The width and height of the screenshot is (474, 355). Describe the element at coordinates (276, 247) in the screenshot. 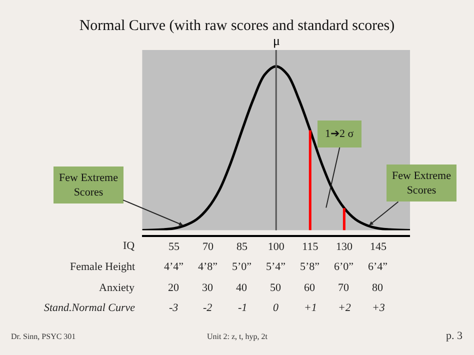

I see `x-tick-label: 100` at that location.